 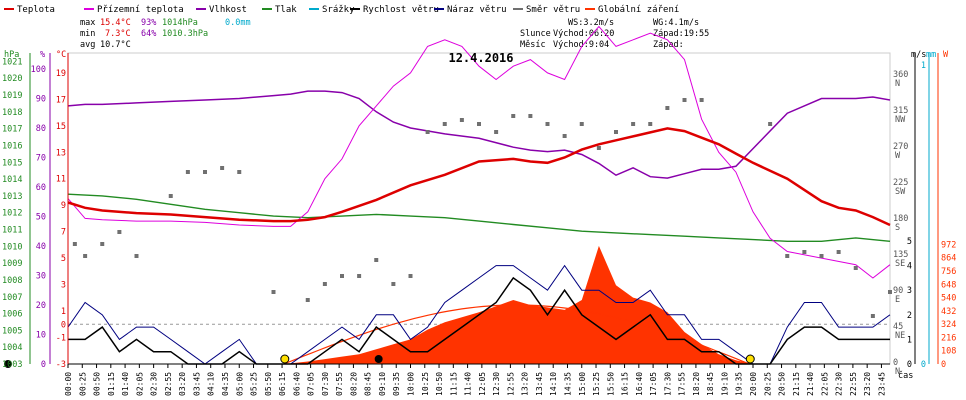 I want to click on axis-unit-ms: m/s, so click(x=918, y=55).